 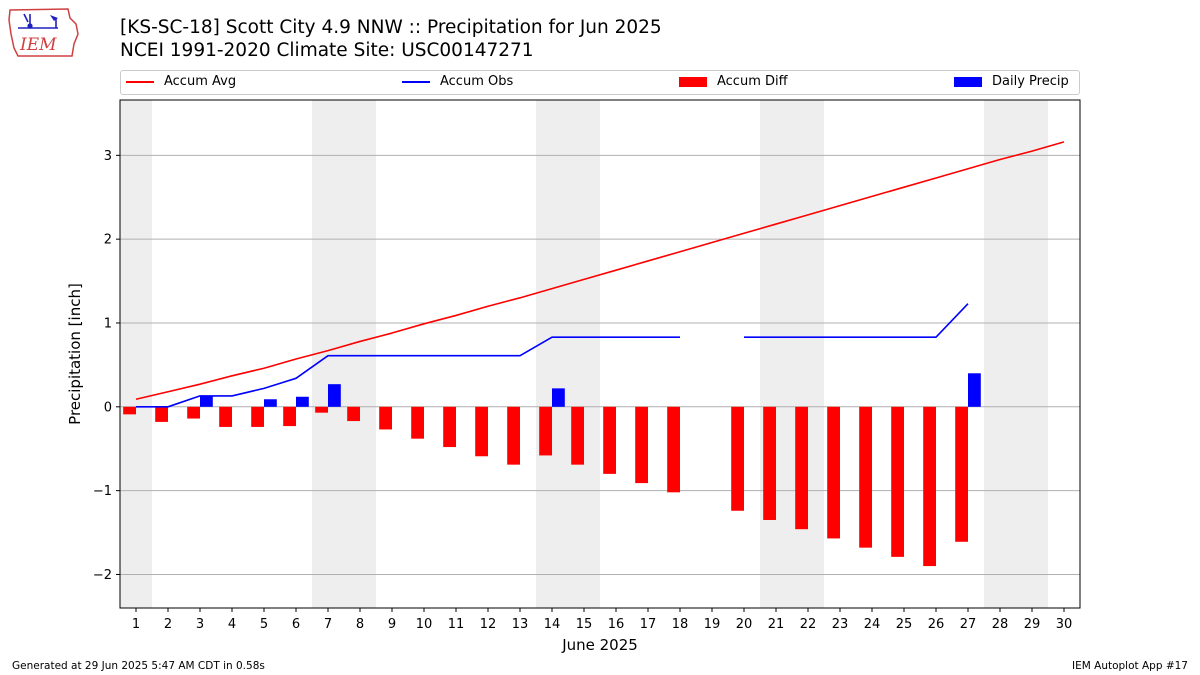 I want to click on x-tick-label: 19, so click(x=712, y=624).